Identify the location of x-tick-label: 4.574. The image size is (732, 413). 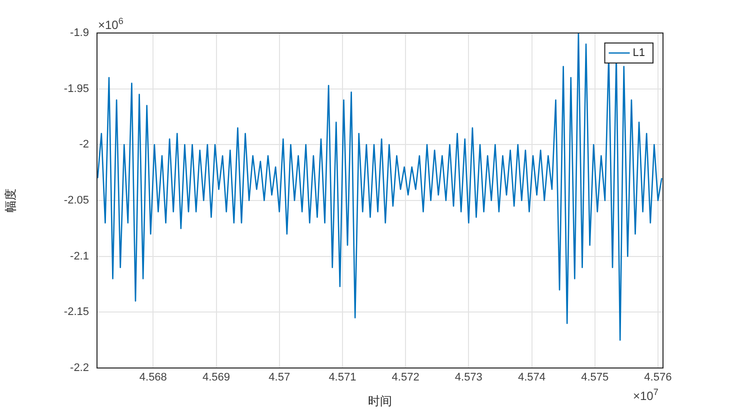
(532, 378).